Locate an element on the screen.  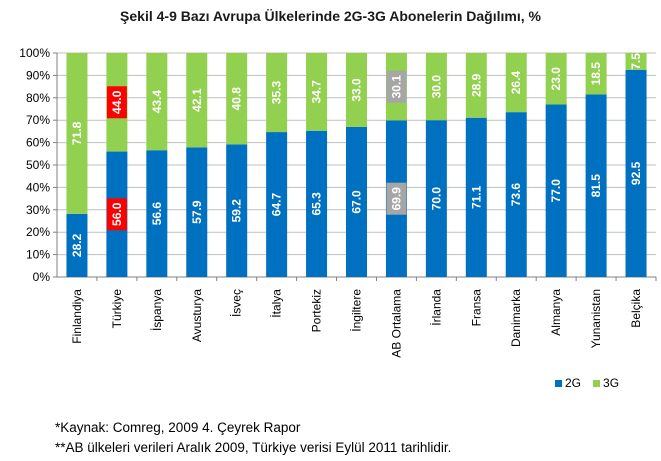
data-label-3g: 26.4 is located at coordinates (516, 83).